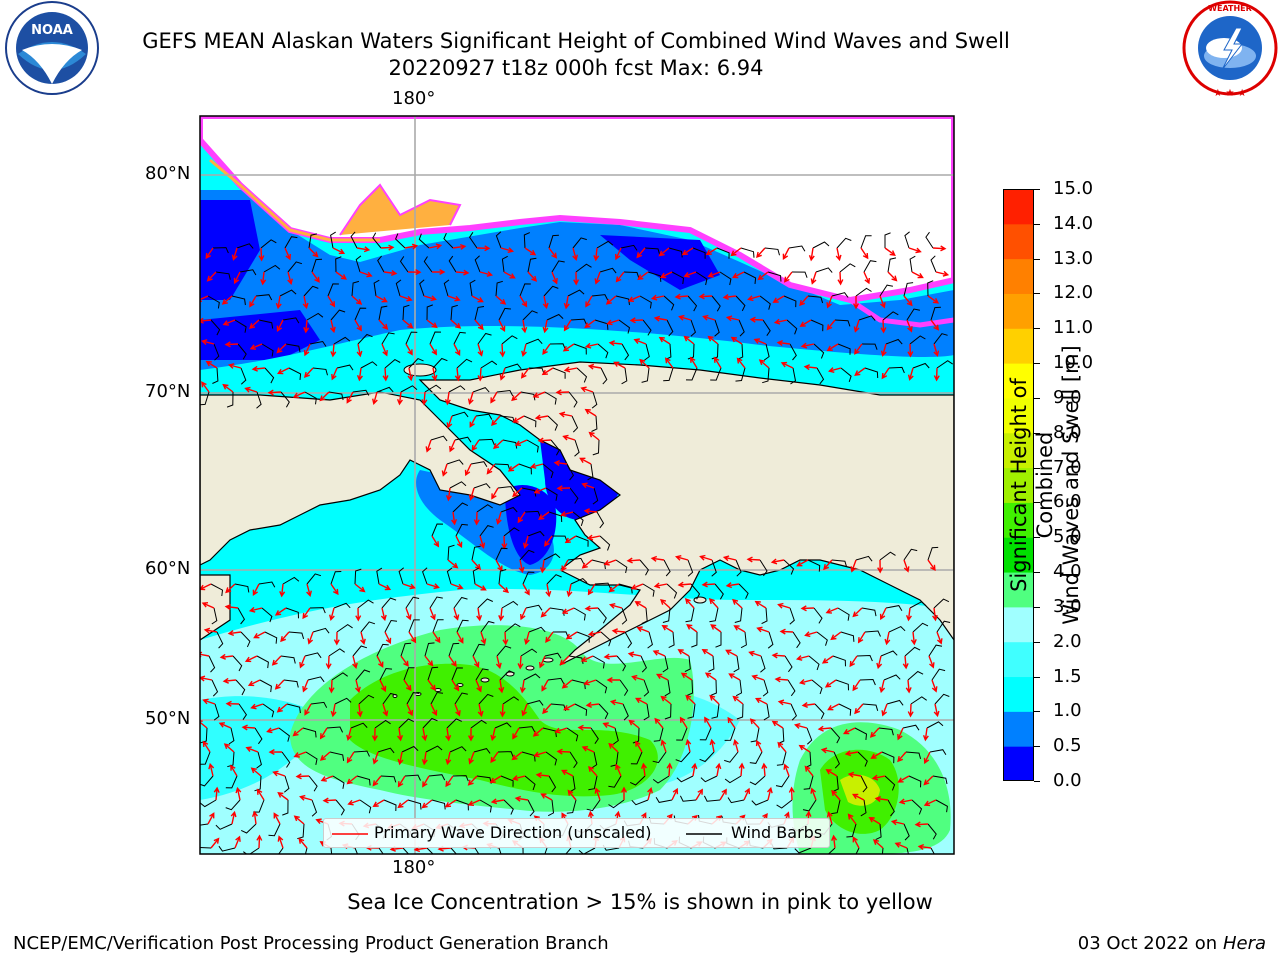  What do you see at coordinates (1067, 746) in the screenshot?
I see `colorbar-tick-label: 0.5` at bounding box center [1067, 746].